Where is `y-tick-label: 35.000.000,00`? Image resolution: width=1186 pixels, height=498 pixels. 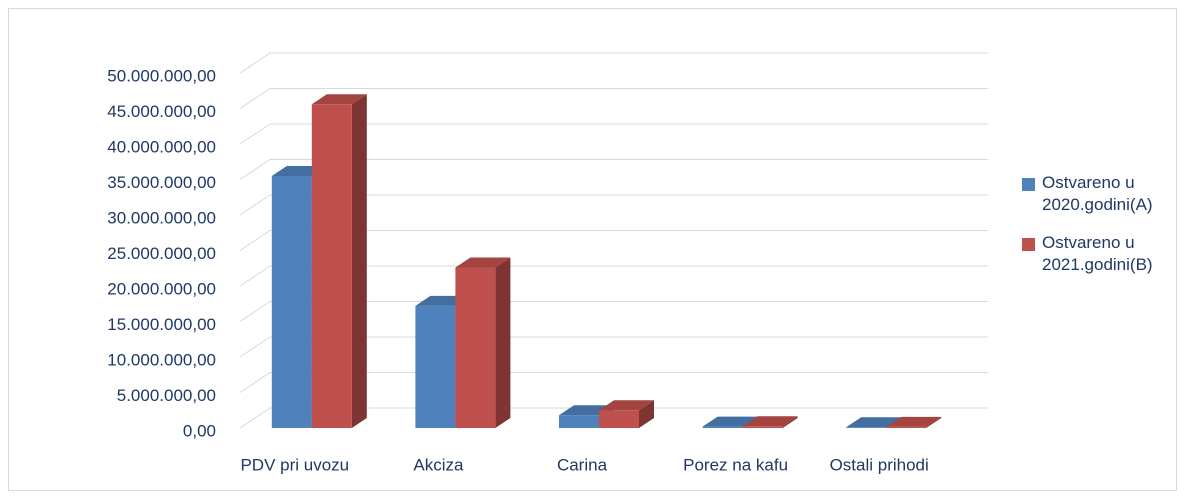
y-tick-label: 35.000.000,00 is located at coordinates (161, 182).